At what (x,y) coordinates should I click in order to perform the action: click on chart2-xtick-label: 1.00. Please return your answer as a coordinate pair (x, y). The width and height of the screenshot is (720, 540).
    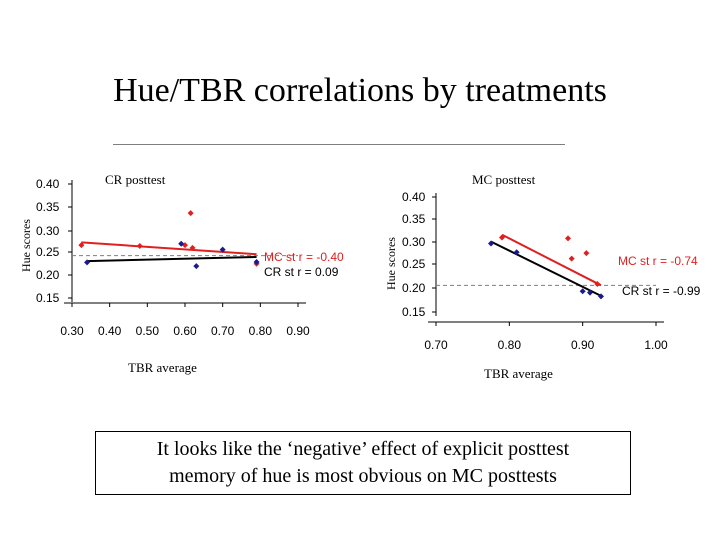
    Looking at the image, I should click on (656, 345).